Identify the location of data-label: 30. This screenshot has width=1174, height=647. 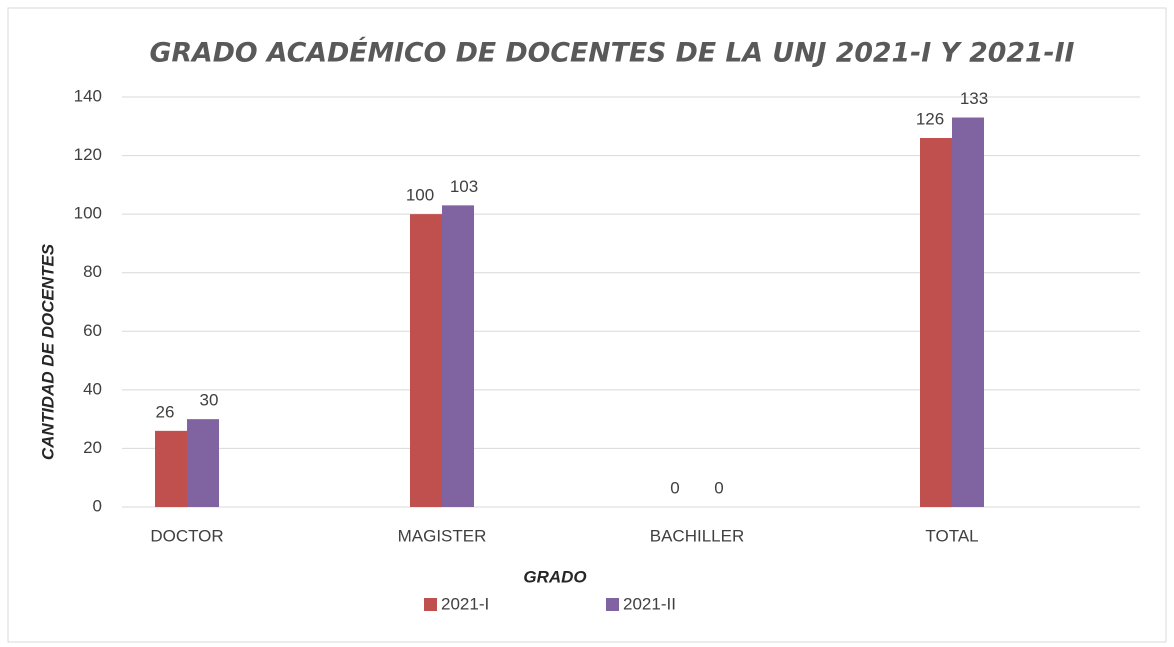
(209, 400).